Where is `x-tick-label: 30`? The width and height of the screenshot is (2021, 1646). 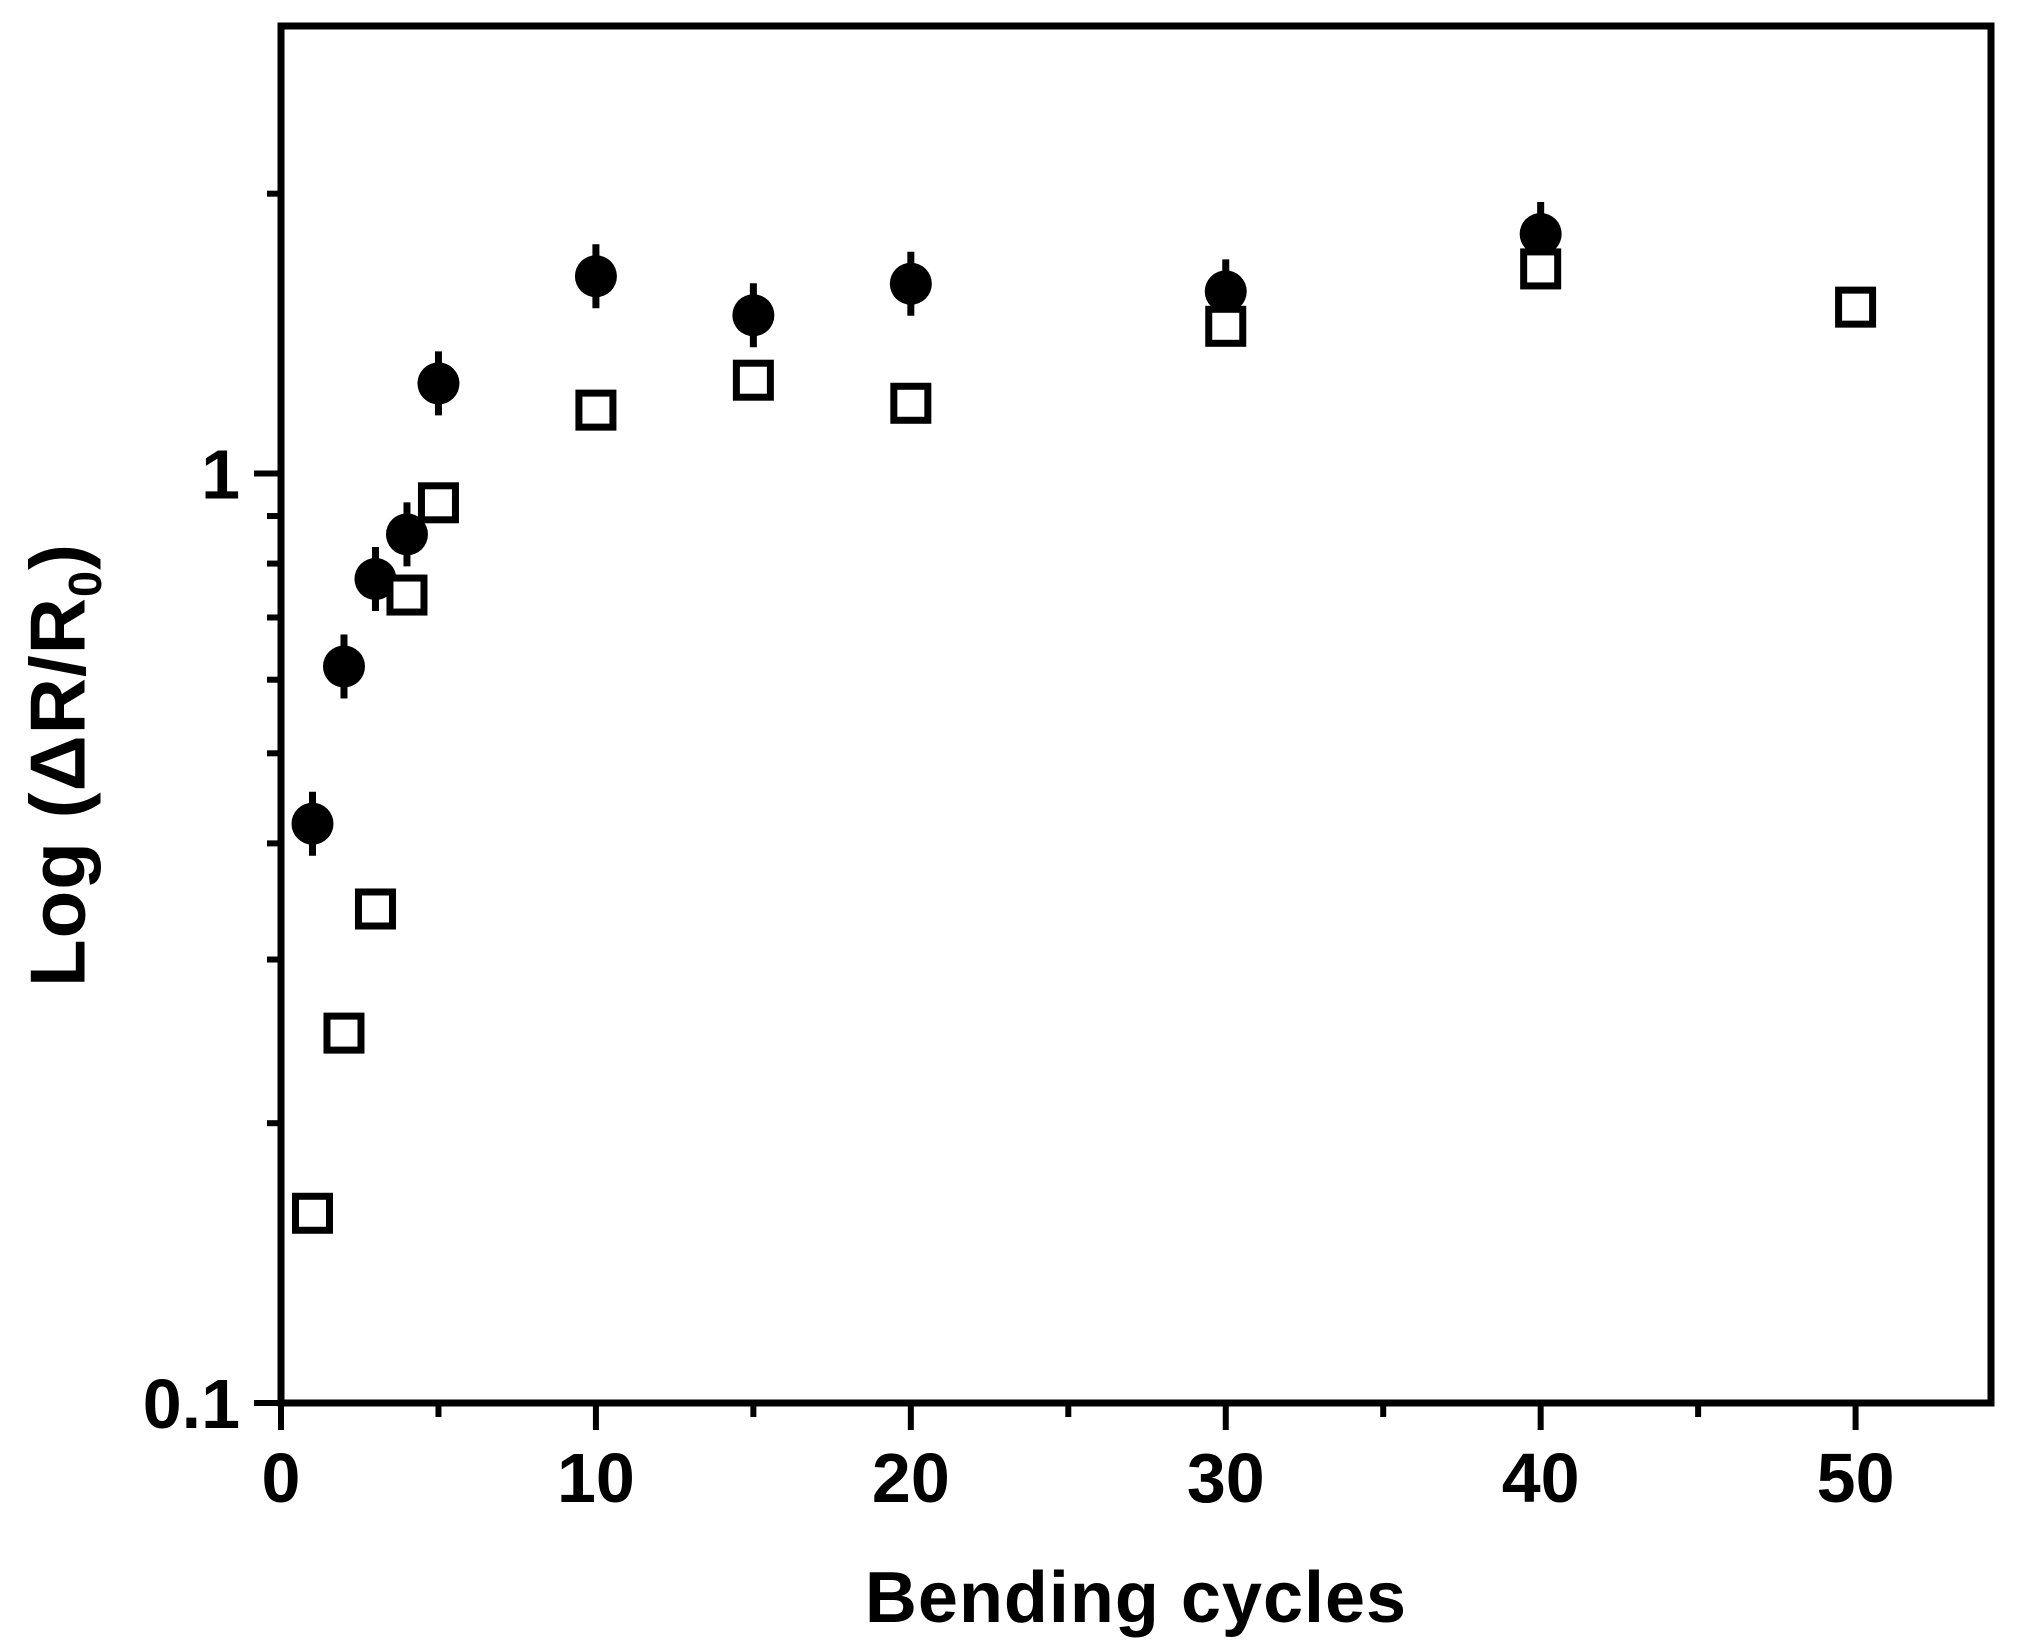 x-tick-label: 30 is located at coordinates (1226, 1478).